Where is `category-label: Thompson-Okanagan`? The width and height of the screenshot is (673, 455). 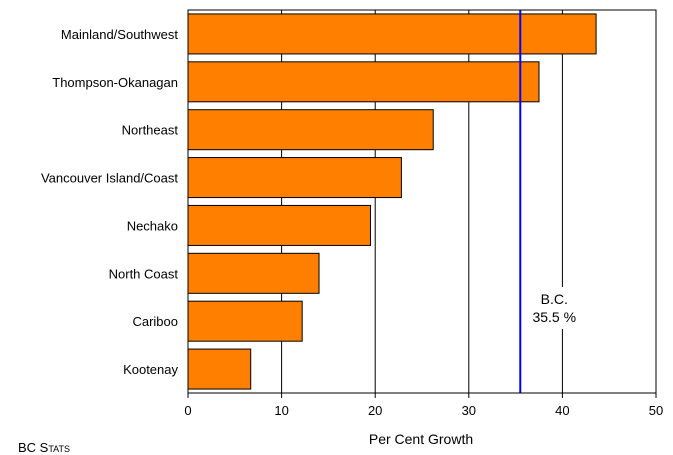 category-label: Thompson-Okanagan is located at coordinates (115, 82).